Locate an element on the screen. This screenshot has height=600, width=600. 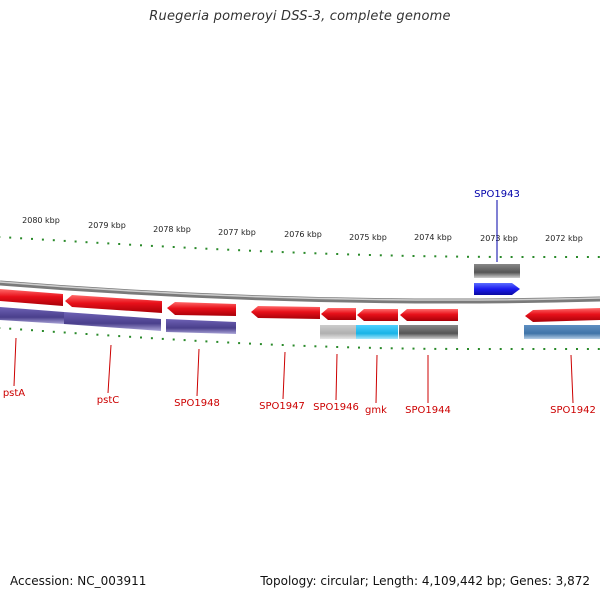
gene-arrow-pstC is located at coordinates (113, 304).